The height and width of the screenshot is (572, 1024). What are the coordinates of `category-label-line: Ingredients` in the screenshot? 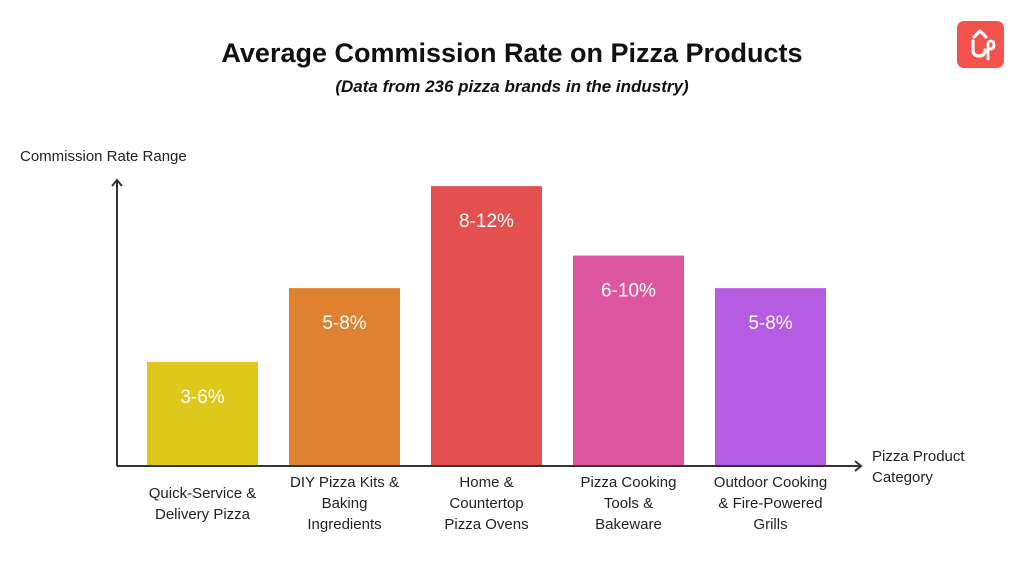 It's located at (344, 524).